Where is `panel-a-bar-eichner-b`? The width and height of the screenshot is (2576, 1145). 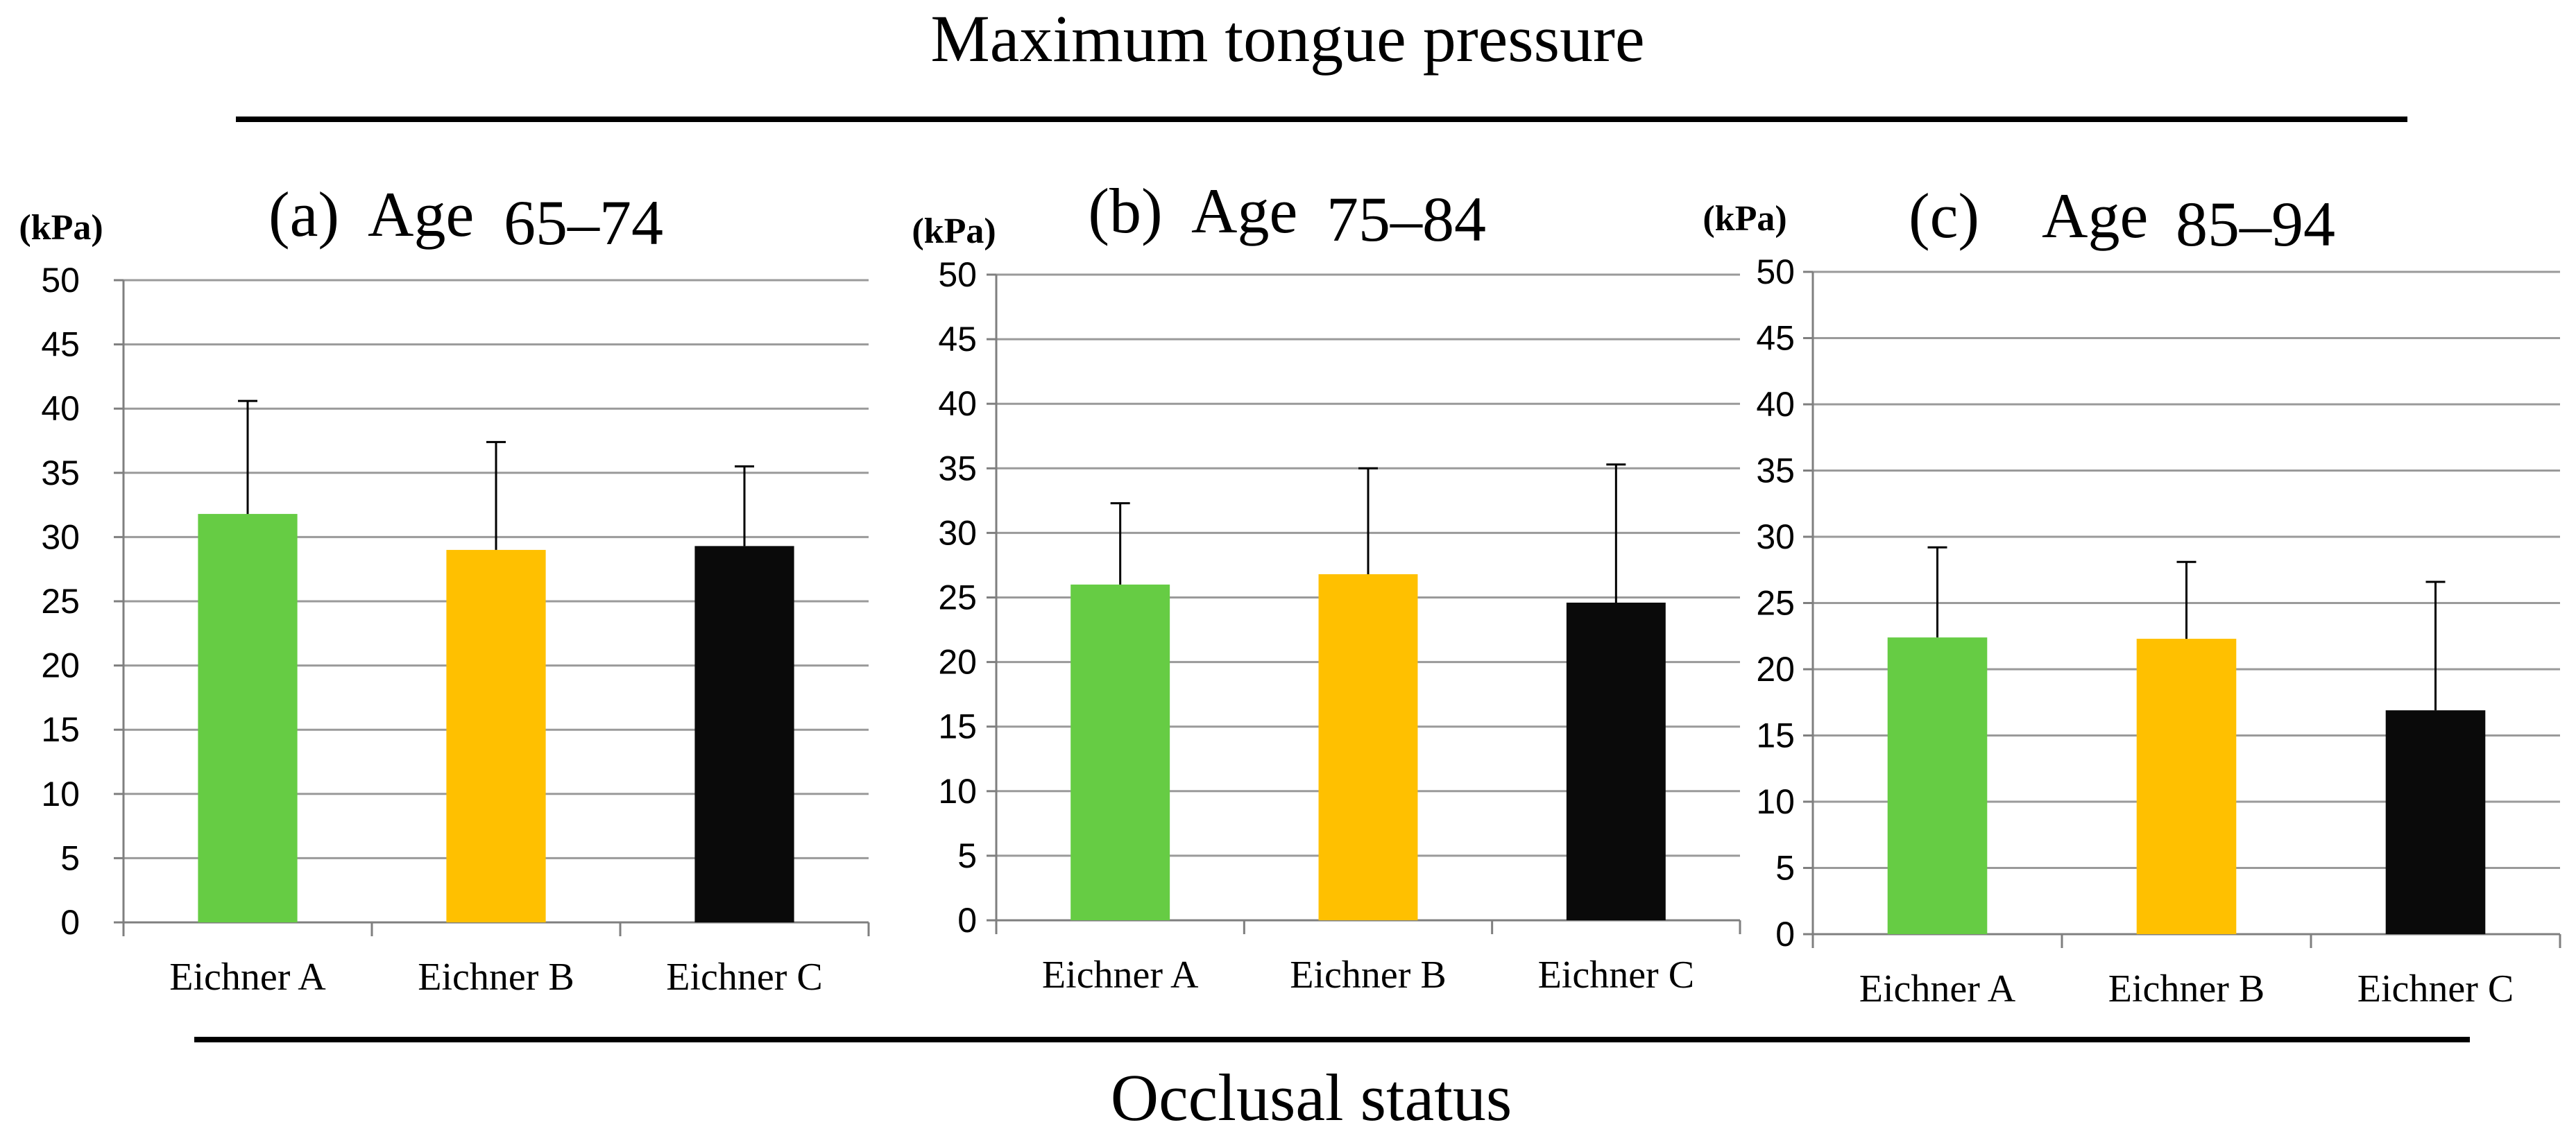 panel-a-bar-eichner-b is located at coordinates (496, 736).